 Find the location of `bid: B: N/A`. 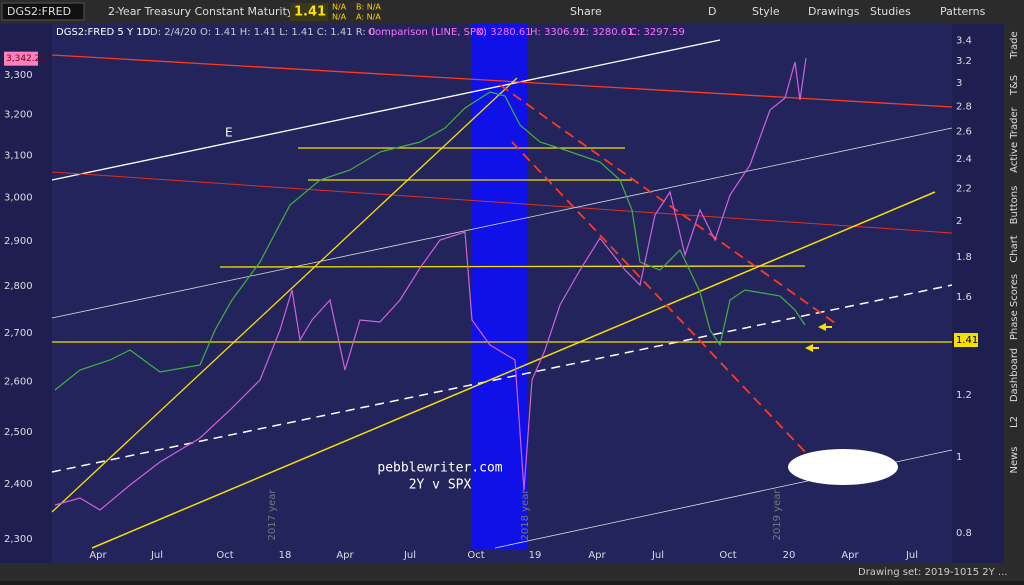

bid: B: N/A is located at coordinates (368, 7).